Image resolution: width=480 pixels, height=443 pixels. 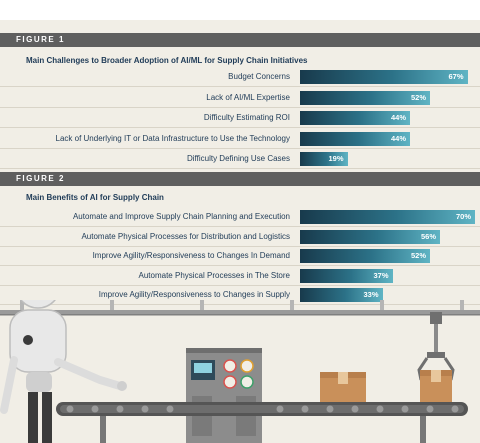 I want to click on control-machine, so click(x=224, y=395).